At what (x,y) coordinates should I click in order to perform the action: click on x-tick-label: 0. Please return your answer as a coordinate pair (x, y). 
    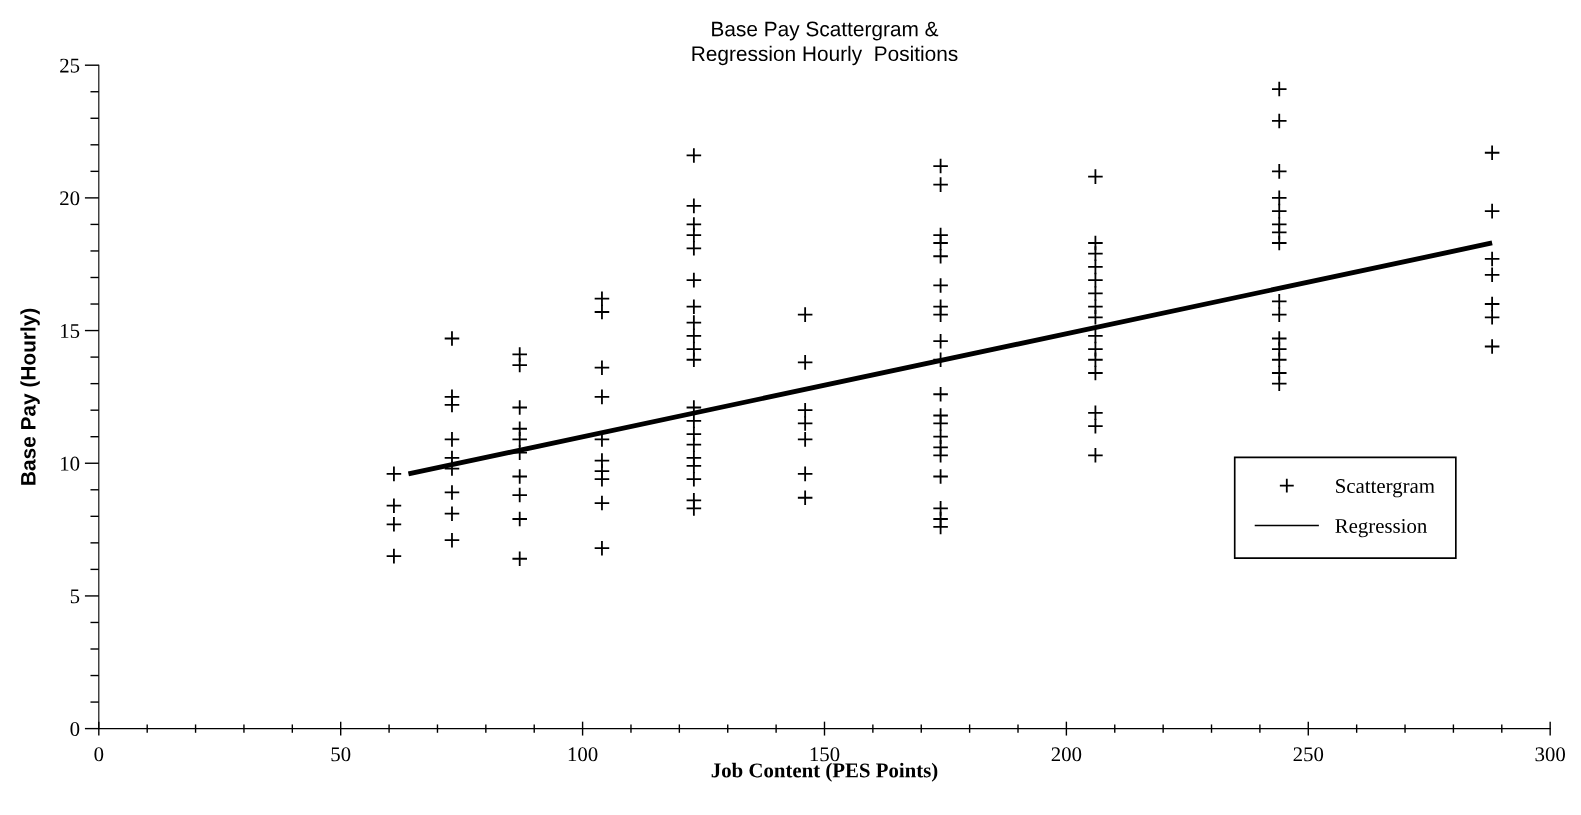
    Looking at the image, I should click on (99, 754).